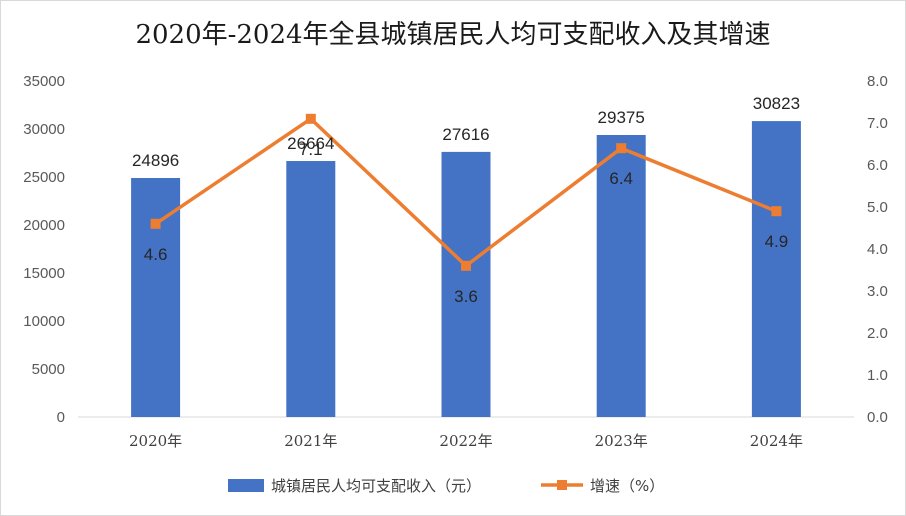 Image resolution: width=906 pixels, height=516 pixels. What do you see at coordinates (465, 134) in the screenshot?
I see `bar-value-label: 27616` at bounding box center [465, 134].